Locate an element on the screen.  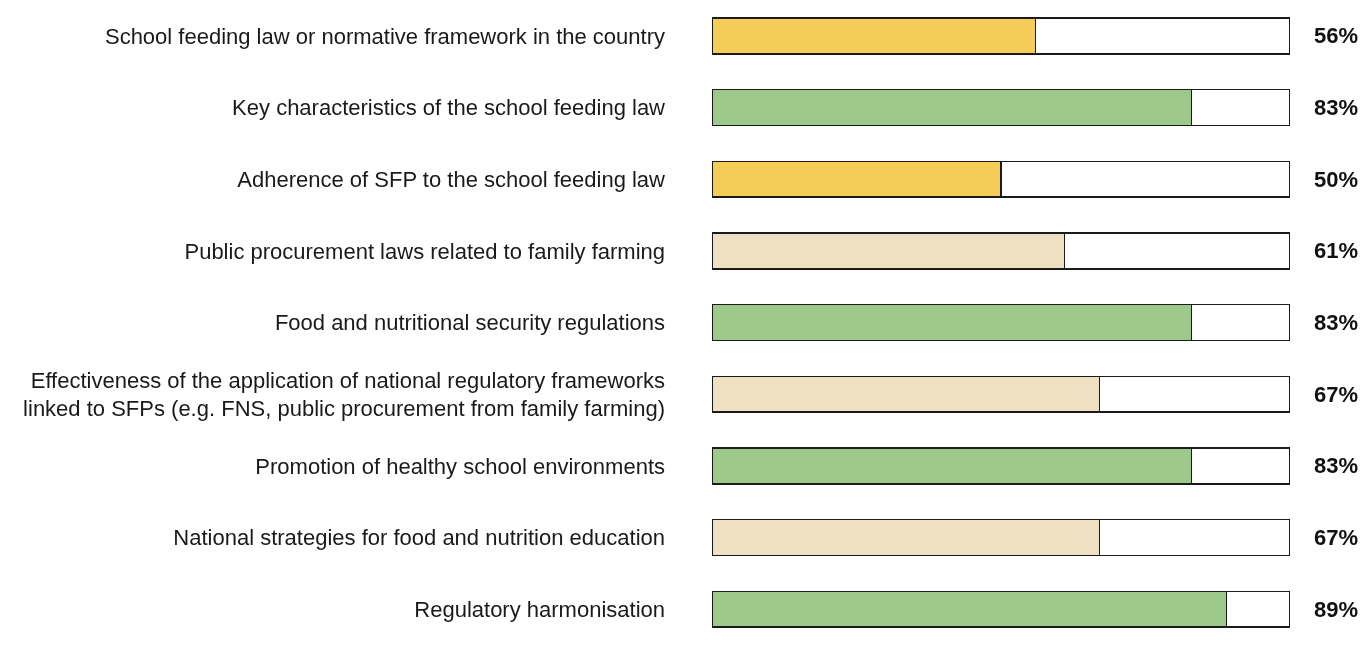
data-label: 56% is located at coordinates (1336, 35).